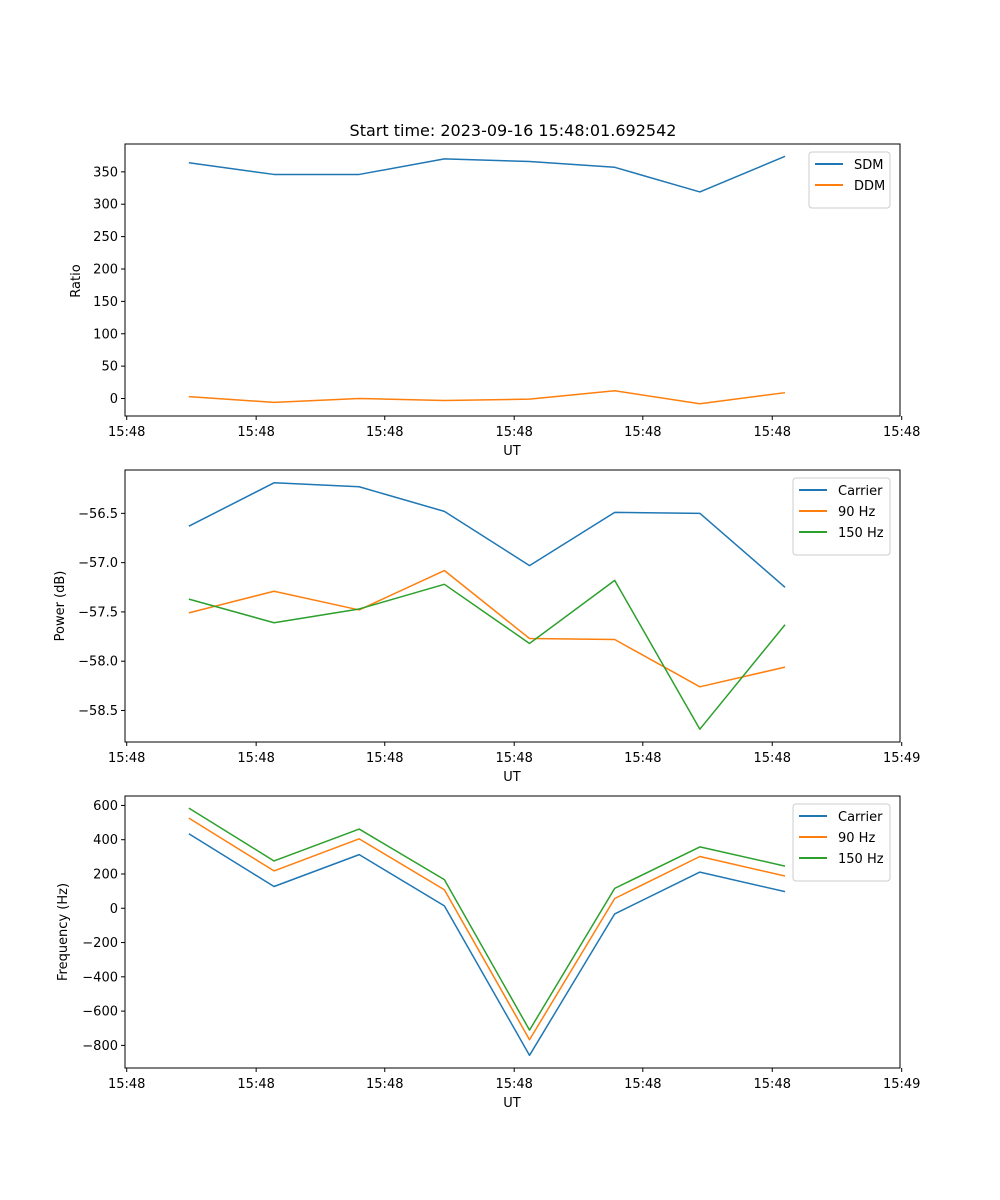  Describe the element at coordinates (60, 606) in the screenshot. I see `y-axis-label: Power (dB)` at that location.